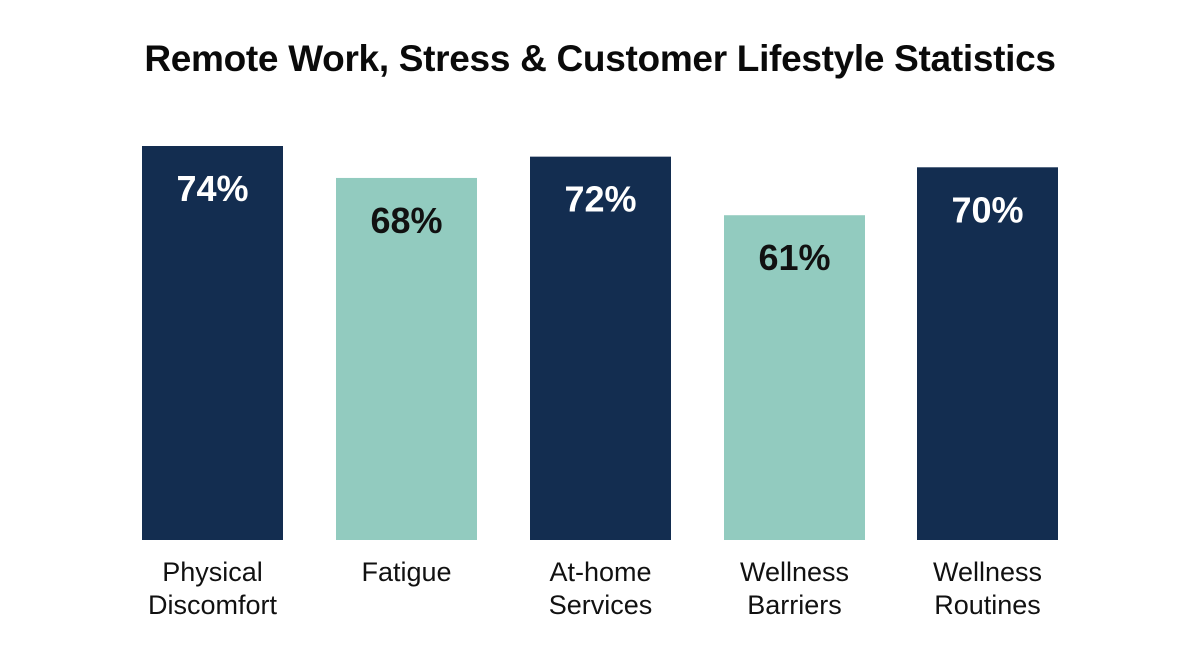 The image size is (1200, 655). I want to click on category-label-0-1: Discomfort, so click(213, 605).